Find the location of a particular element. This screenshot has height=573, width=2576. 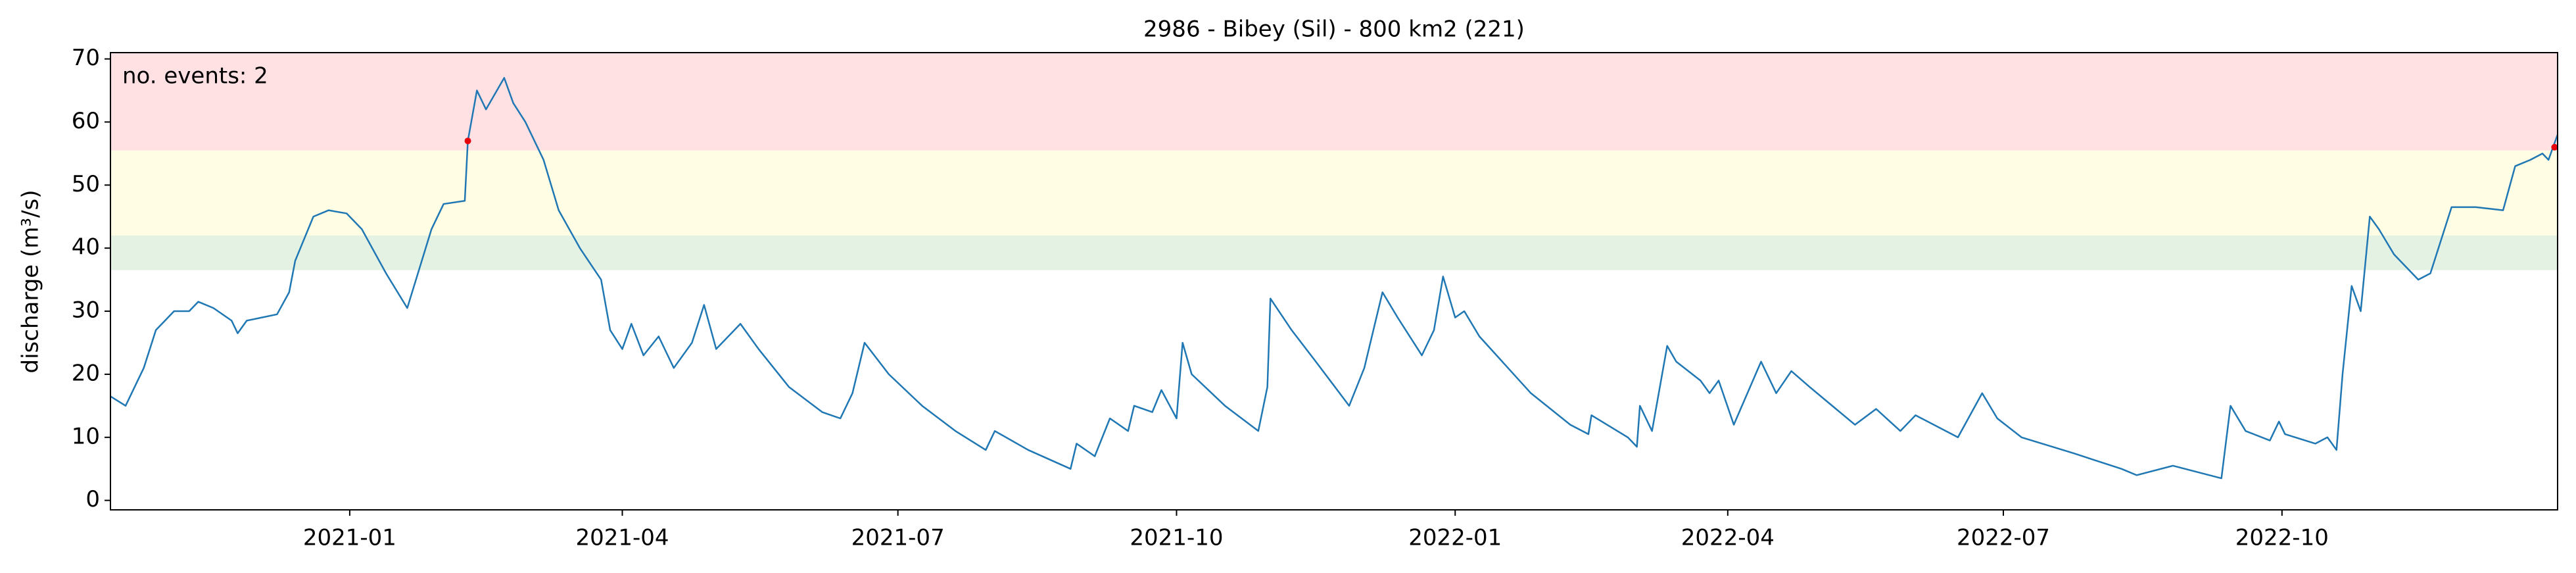

y-tick-label: 70 is located at coordinates (86, 58).